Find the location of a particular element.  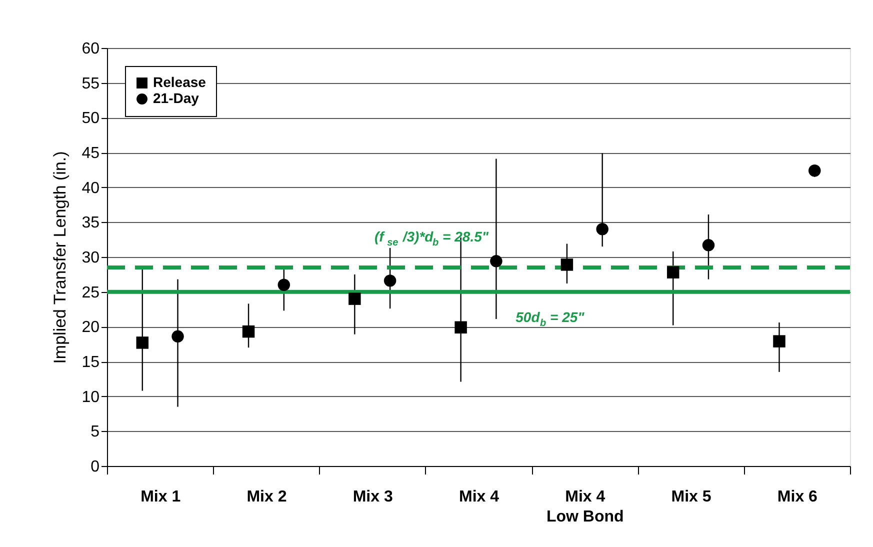

y-tick-label: 45 is located at coordinates (91, 153).